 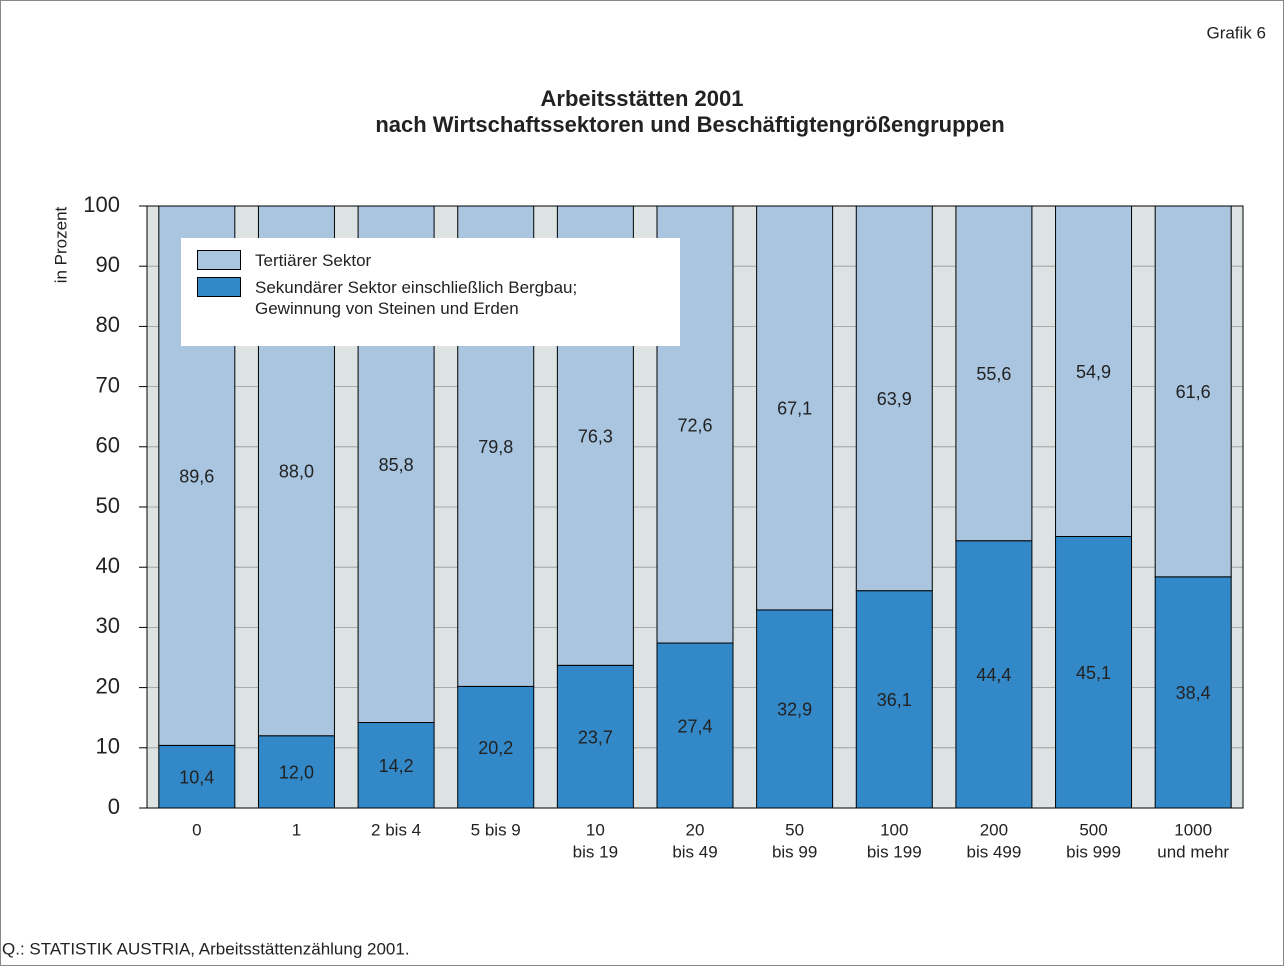 I want to click on y-tick-label: 100, so click(x=101, y=204).